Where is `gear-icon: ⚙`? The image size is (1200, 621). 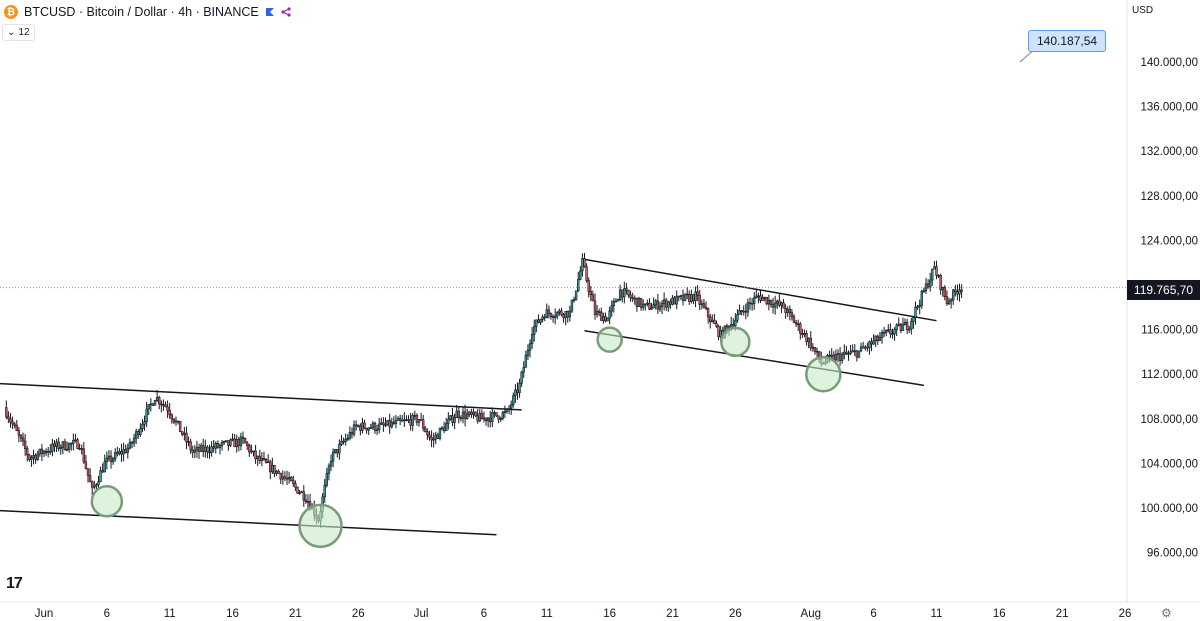
gear-icon: ⚙ is located at coordinates (1166, 613).